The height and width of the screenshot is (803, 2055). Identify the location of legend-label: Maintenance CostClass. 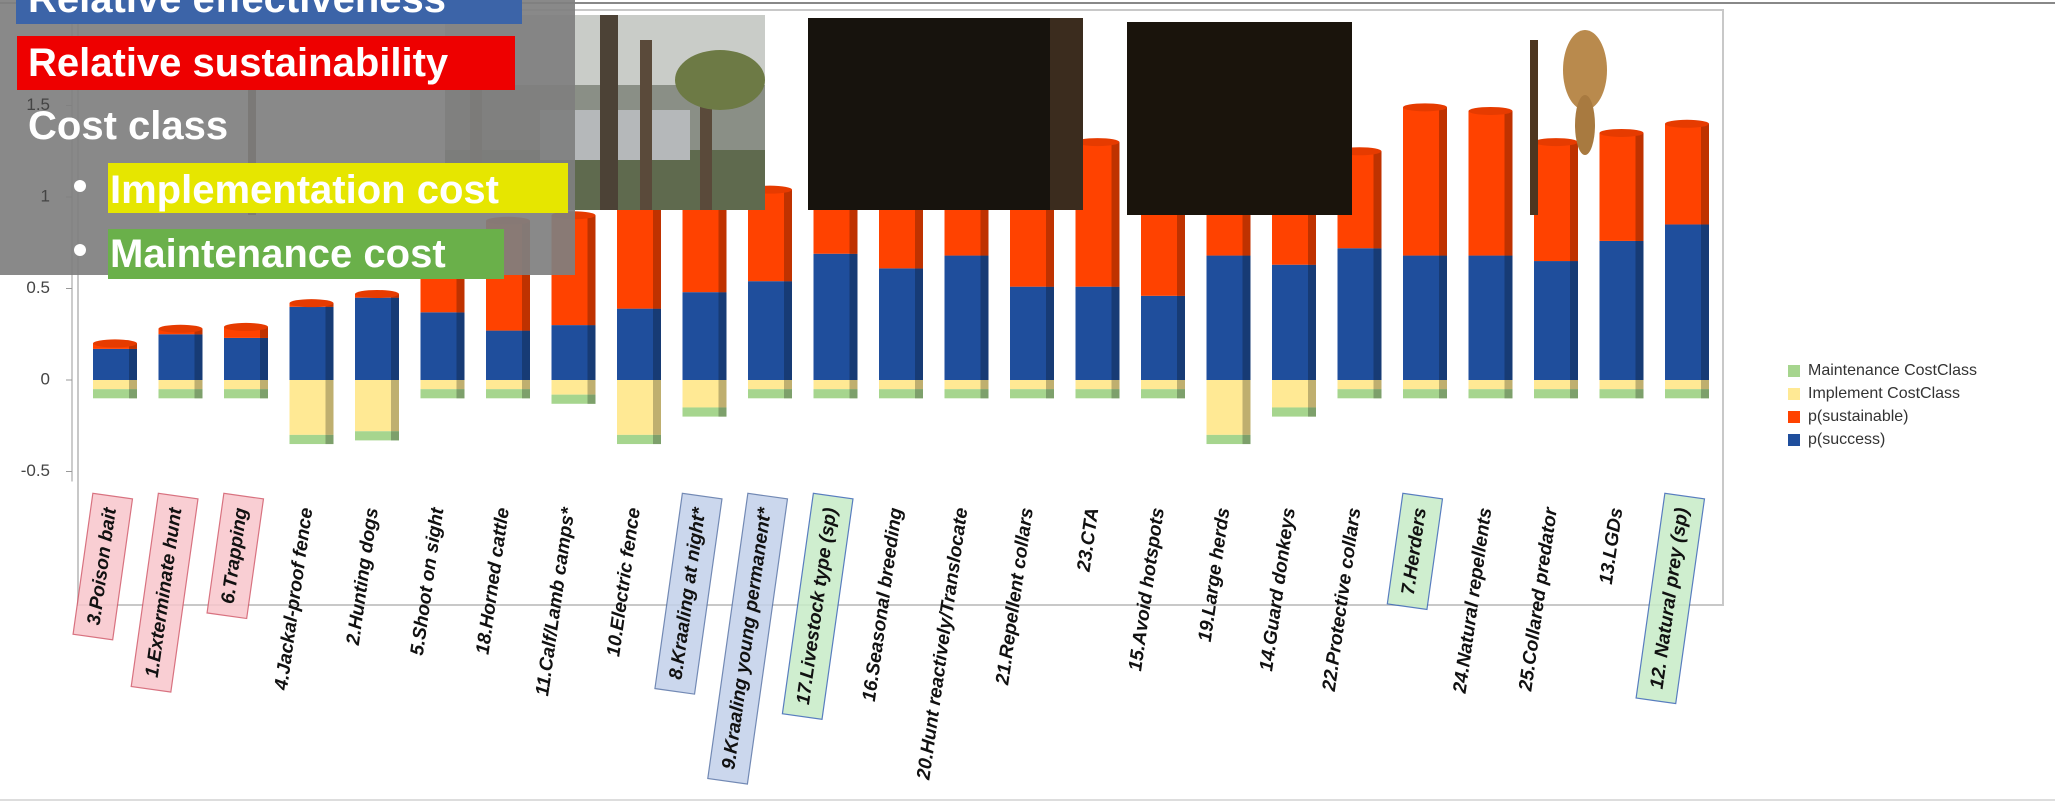
(1892, 370).